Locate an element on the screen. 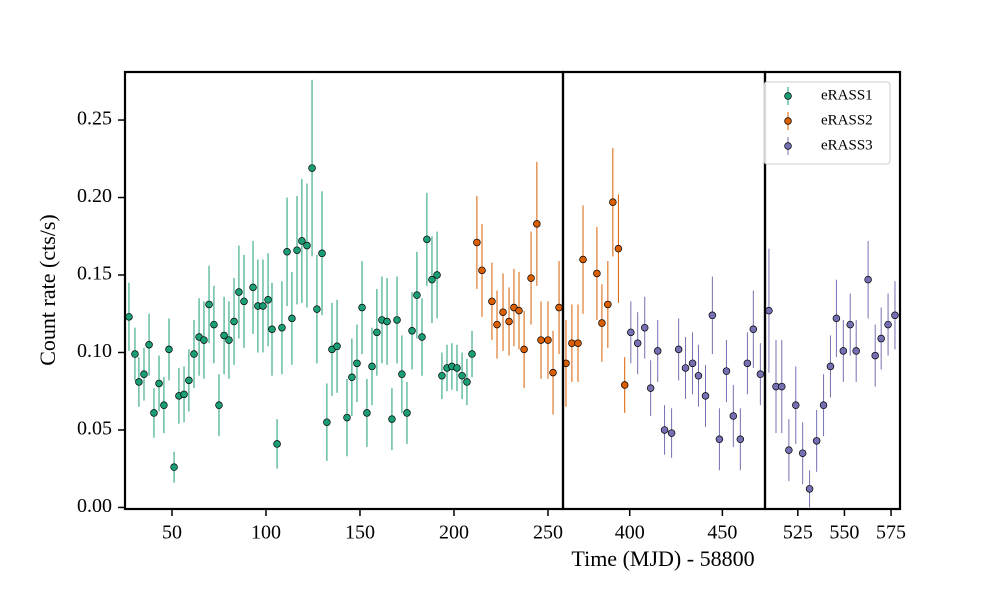 This screenshot has height=600, width=1000. x-tick-label: 50 is located at coordinates (172, 533).